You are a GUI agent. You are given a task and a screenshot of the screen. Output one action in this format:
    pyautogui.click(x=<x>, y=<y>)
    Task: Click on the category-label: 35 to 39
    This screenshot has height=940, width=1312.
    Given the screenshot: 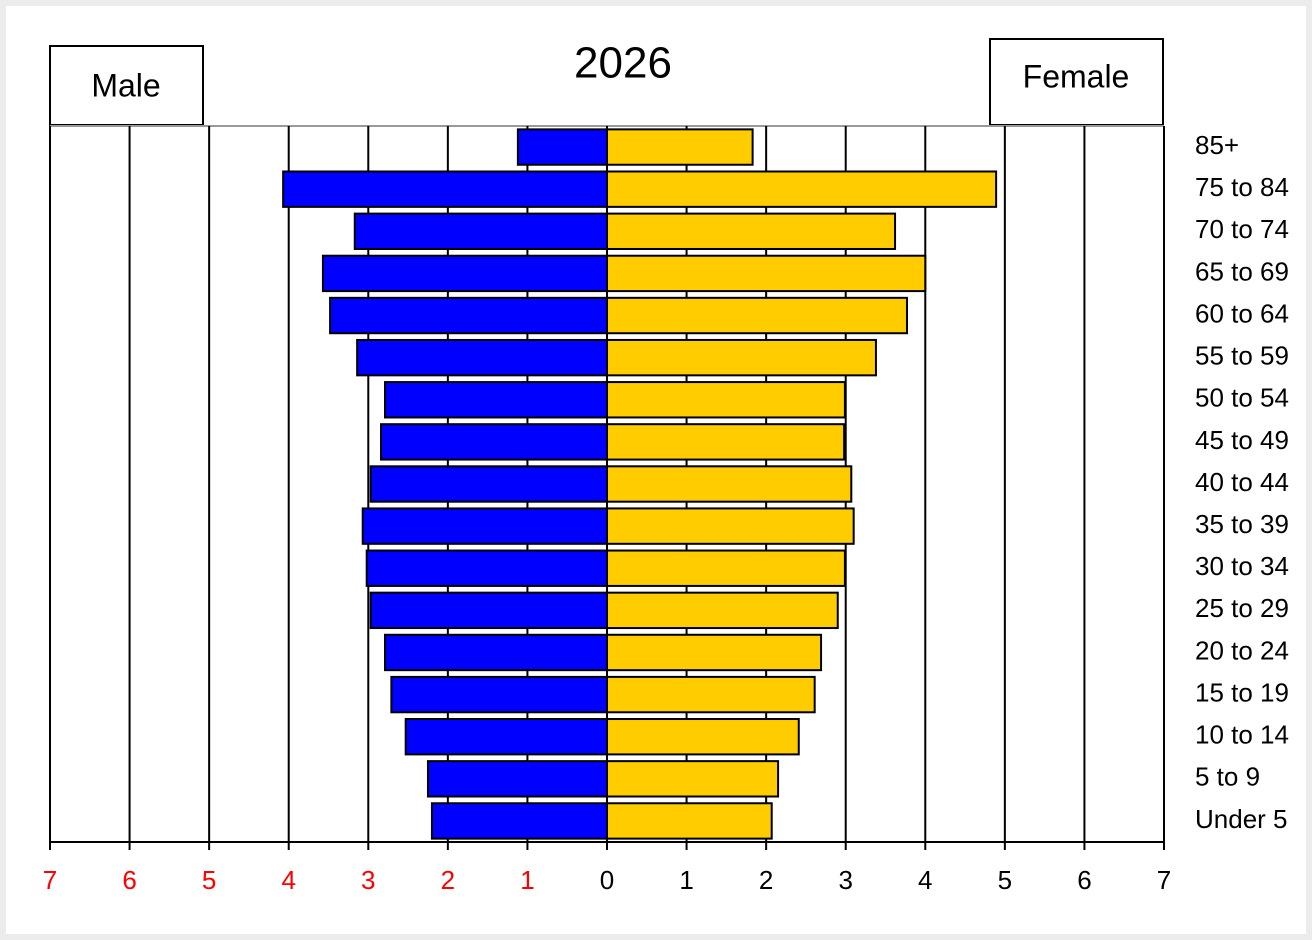 What is the action you would take?
    pyautogui.click(x=1242, y=524)
    